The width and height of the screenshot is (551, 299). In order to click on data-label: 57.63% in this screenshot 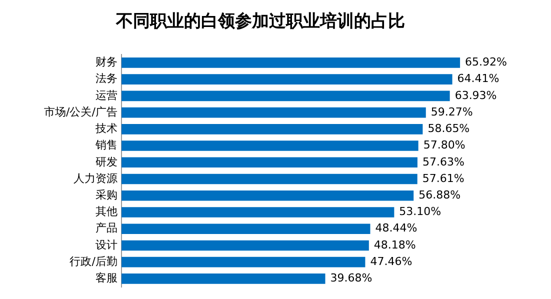, I will do `click(443, 161)`.